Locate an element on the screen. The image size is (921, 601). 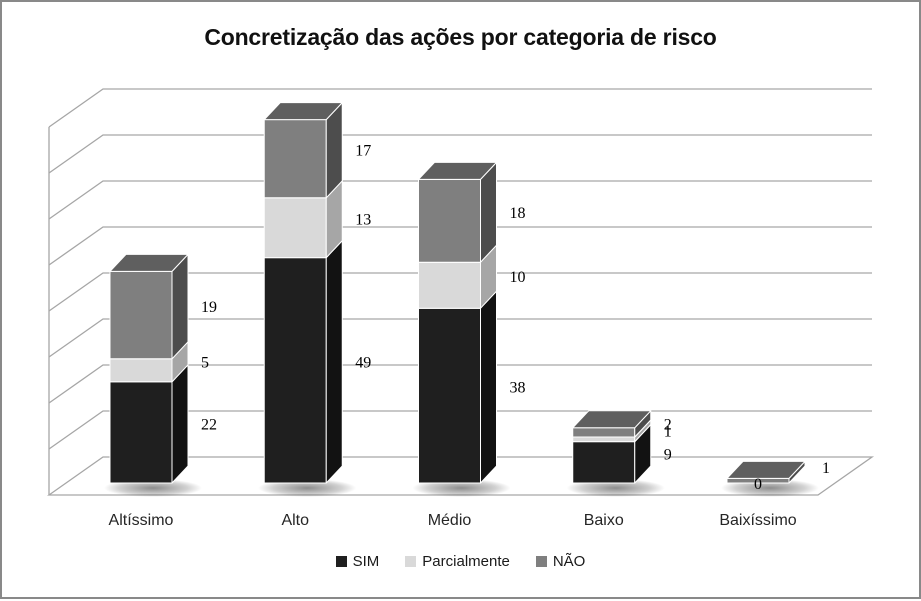
legend-item-nao: NÃO is located at coordinates (560, 561).